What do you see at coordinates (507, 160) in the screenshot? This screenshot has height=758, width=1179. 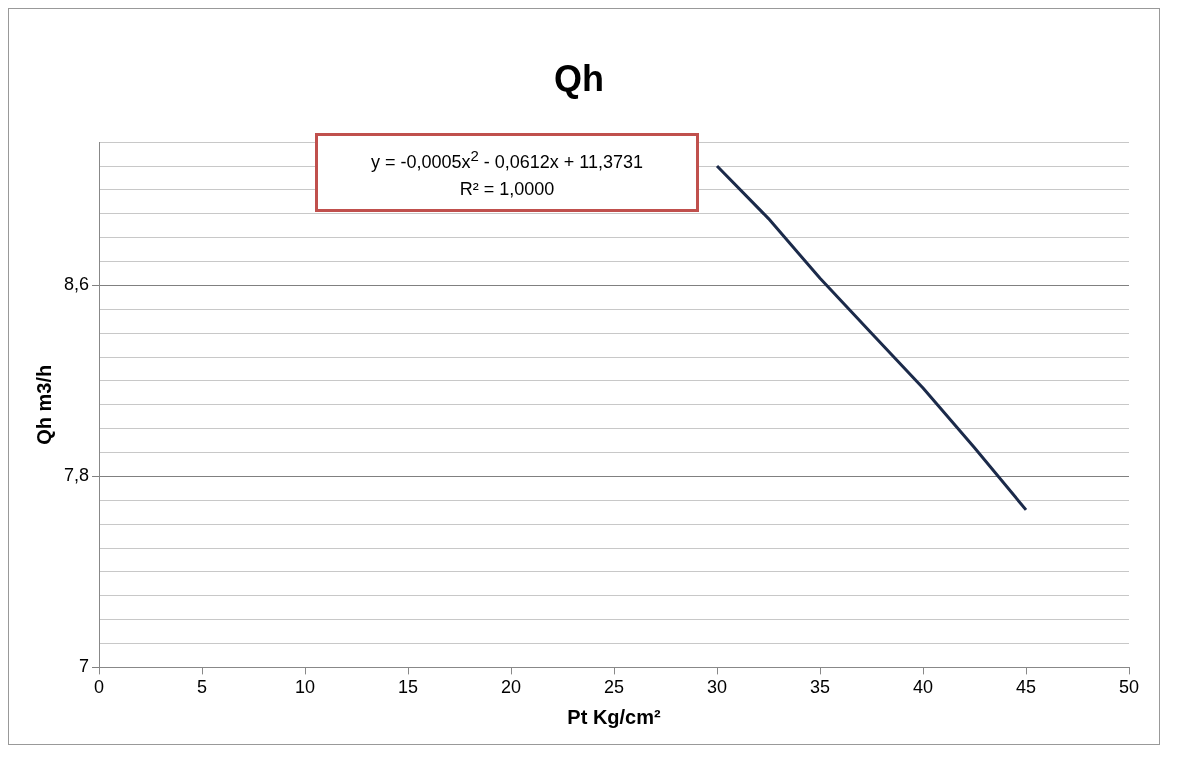 I see `annotation: y = -0,0005x$^{2}$ - 0,0612x + 11,3731` at bounding box center [507, 160].